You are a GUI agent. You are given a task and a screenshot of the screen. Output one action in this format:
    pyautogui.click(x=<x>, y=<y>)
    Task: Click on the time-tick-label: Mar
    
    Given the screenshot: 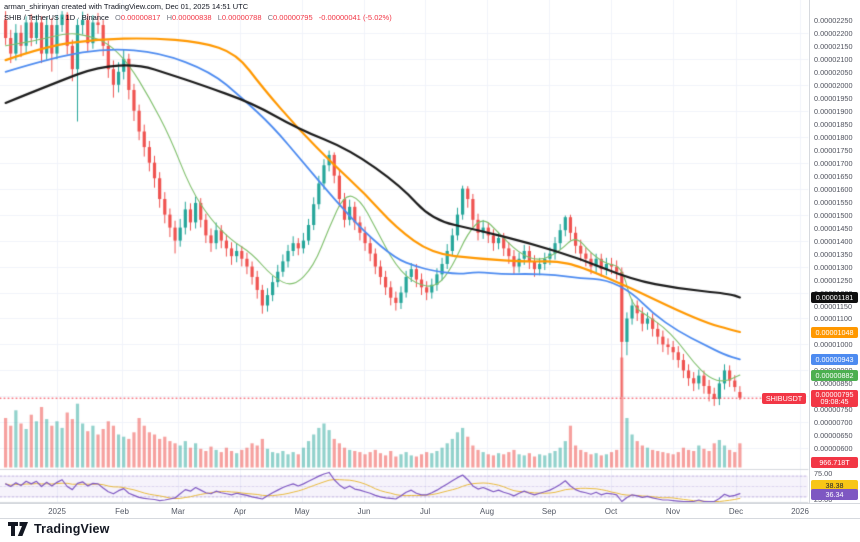 What is the action you would take?
    pyautogui.click(x=178, y=511)
    